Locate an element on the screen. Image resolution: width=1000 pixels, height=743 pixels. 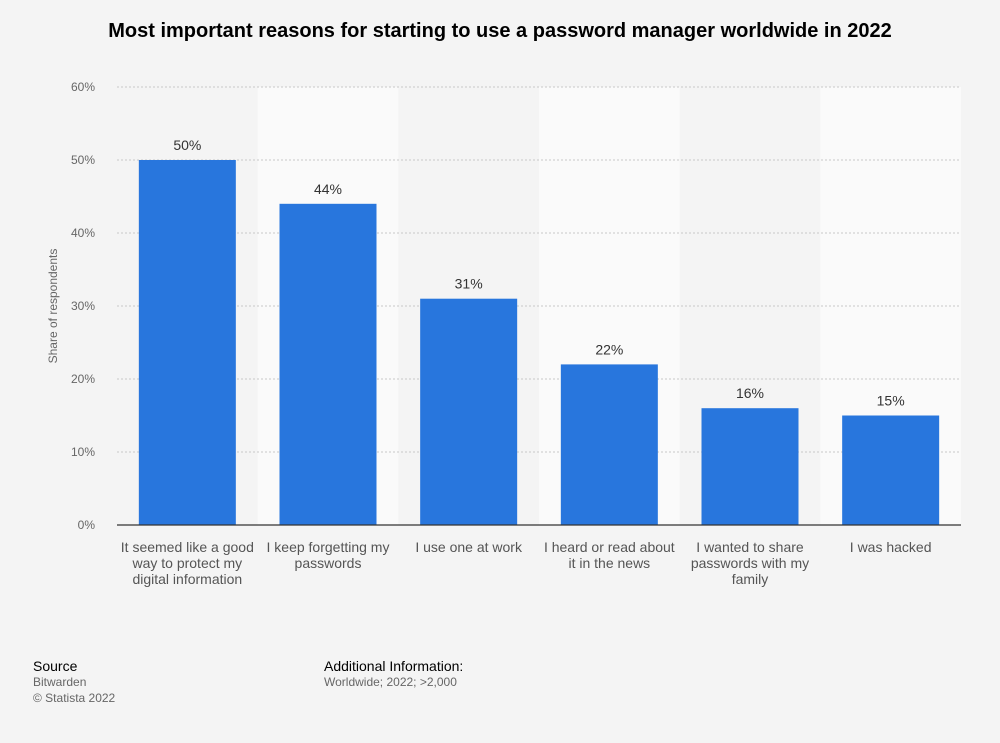
y-tick-label: 0% is located at coordinates (87, 525).